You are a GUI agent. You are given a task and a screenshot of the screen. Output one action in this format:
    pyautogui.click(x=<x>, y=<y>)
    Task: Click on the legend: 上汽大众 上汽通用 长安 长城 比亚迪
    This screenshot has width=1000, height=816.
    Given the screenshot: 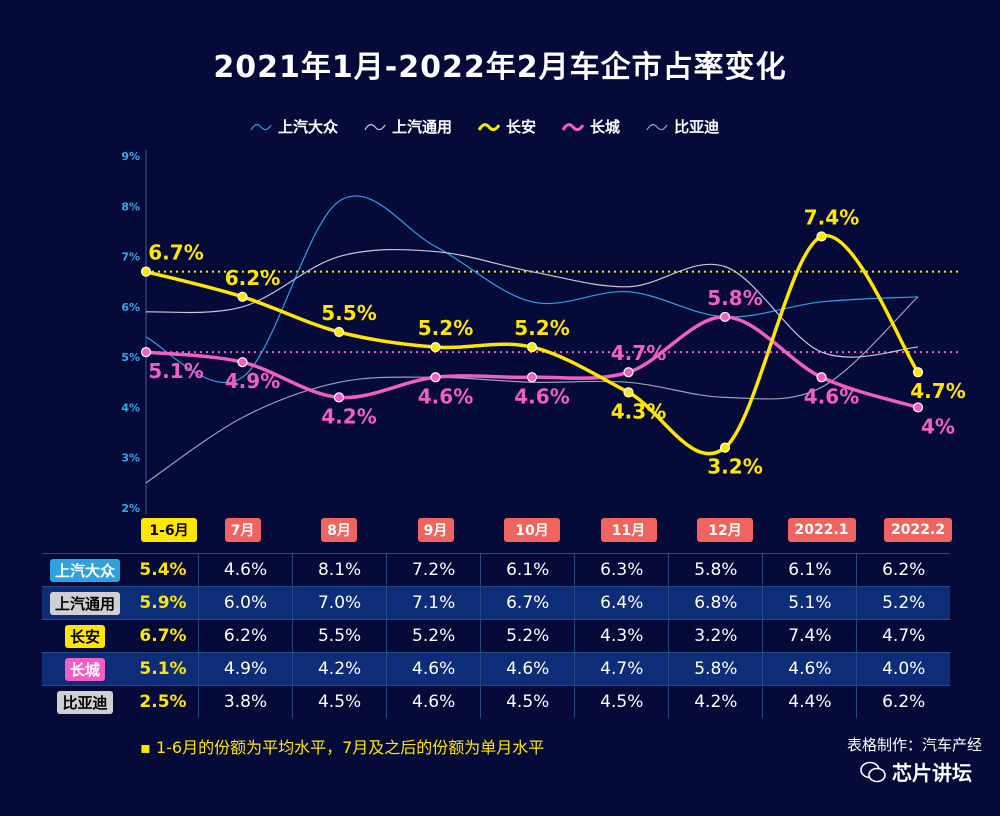 What is the action you would take?
    pyautogui.click(x=484, y=126)
    